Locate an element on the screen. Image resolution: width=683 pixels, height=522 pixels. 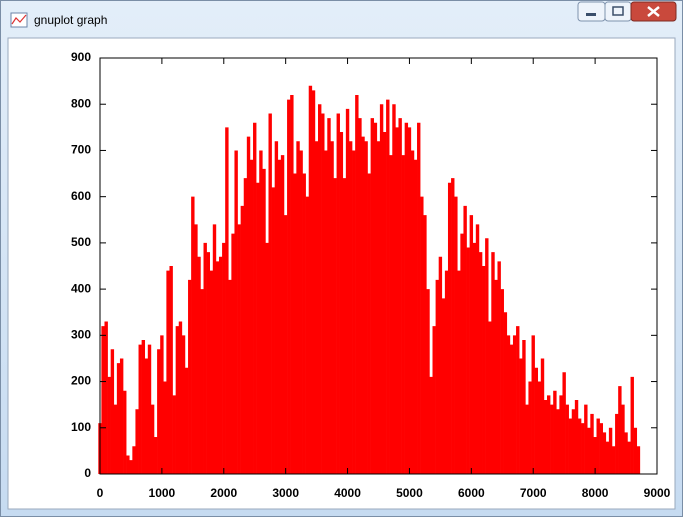
window-title: gnuplot graph is located at coordinates (70, 20).